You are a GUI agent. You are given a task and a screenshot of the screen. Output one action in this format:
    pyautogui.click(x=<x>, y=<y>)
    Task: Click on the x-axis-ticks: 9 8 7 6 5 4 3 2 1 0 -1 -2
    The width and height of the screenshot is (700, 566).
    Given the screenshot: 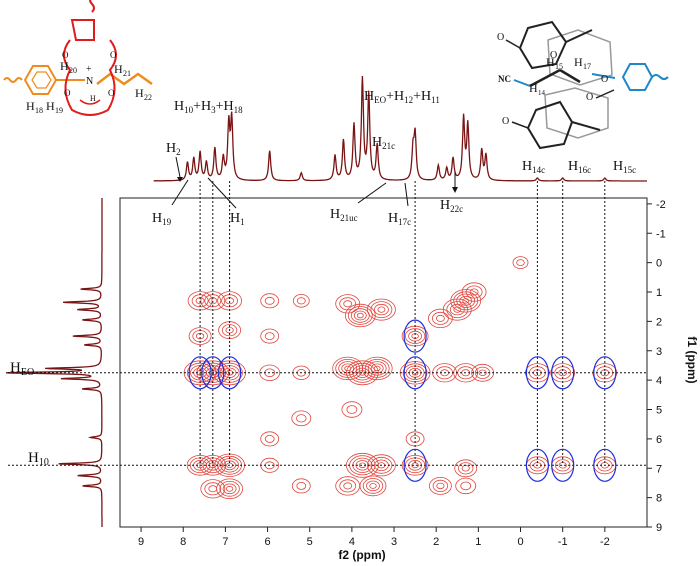 What is the action you would take?
    pyautogui.click(x=374, y=537)
    